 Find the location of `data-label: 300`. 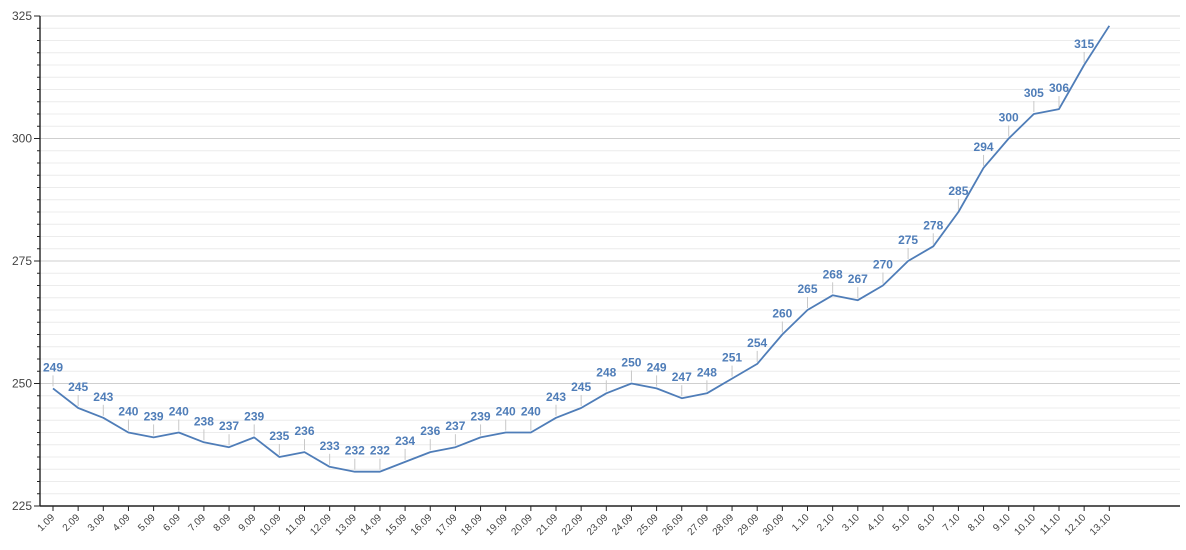

data-label: 300 is located at coordinates (1009, 118).